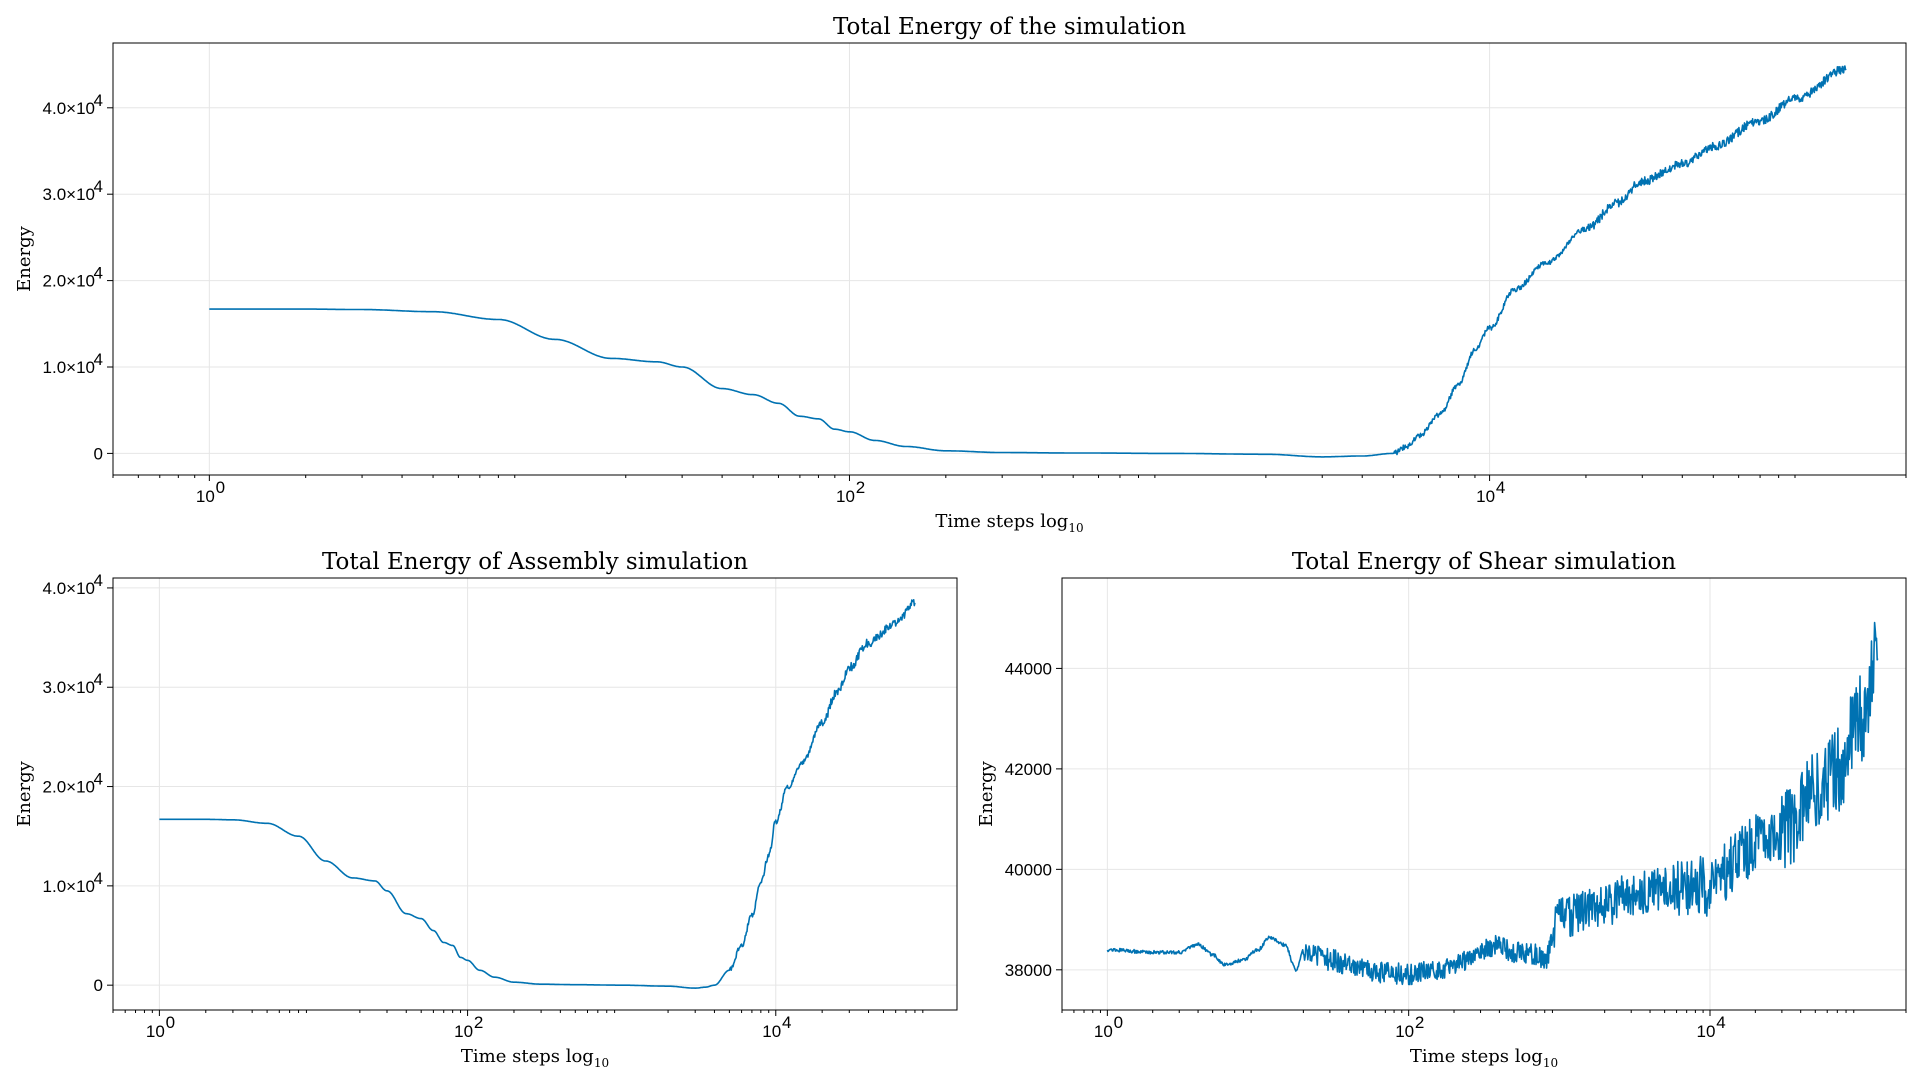 The width and height of the screenshot is (1920, 1080). What do you see at coordinates (1028, 769) in the screenshot?
I see `y-tick-label: 42000` at bounding box center [1028, 769].